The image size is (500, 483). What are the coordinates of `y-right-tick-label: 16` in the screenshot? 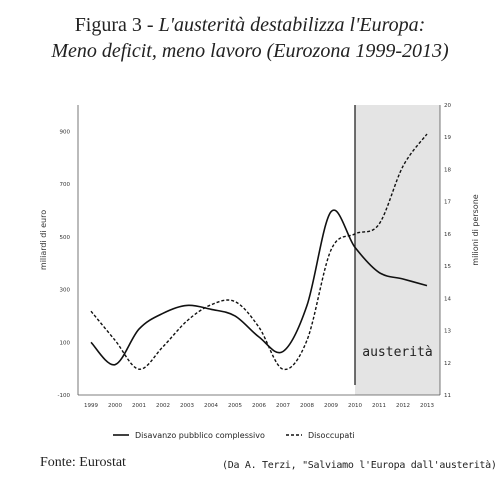 It's located at (447, 235).